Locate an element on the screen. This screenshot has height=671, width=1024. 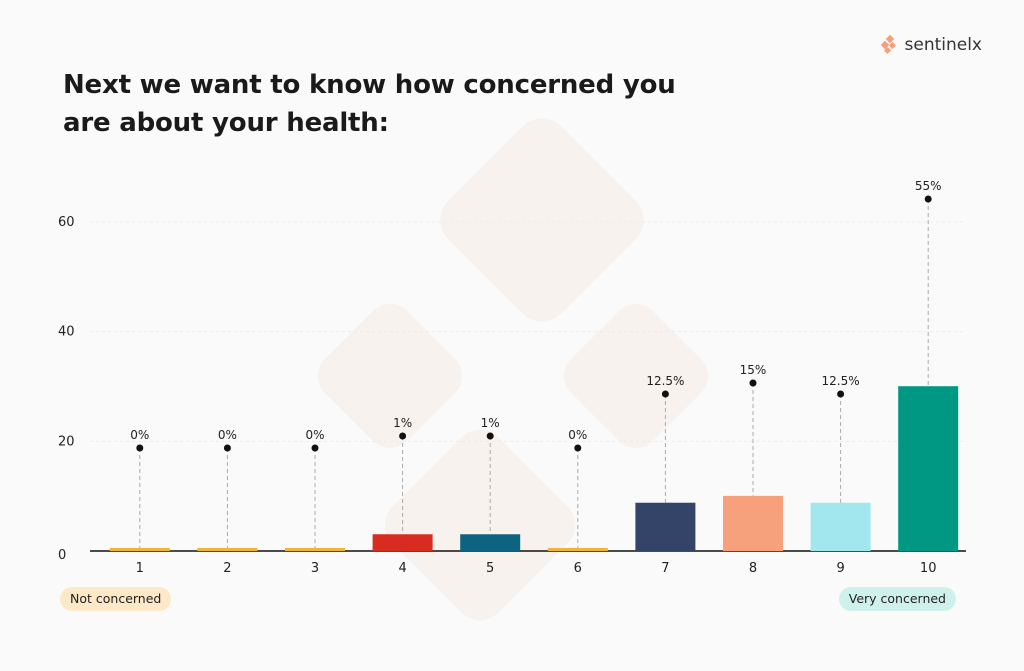
y-tick-label: 0 is located at coordinates (62, 555).